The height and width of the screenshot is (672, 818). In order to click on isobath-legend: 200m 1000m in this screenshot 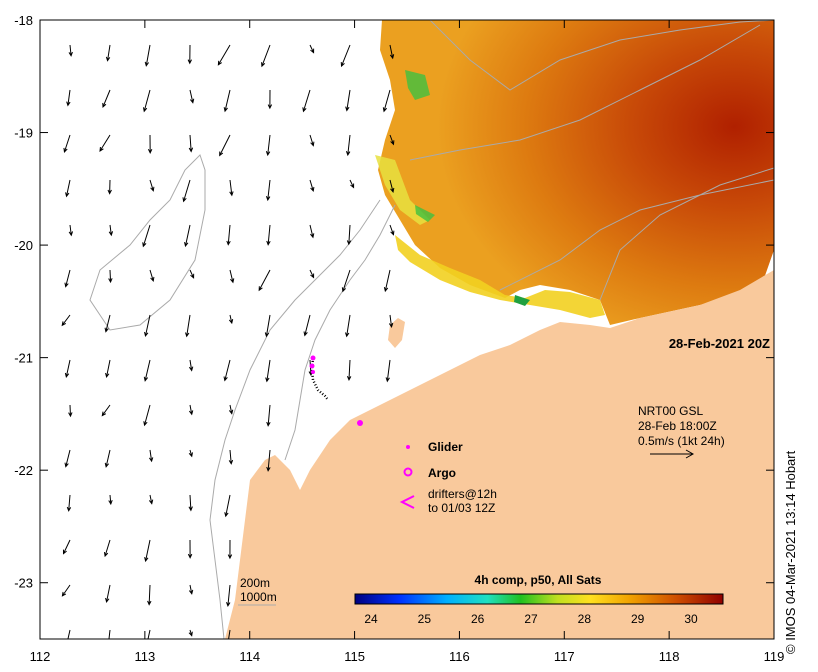, I will do `click(257, 591)`.